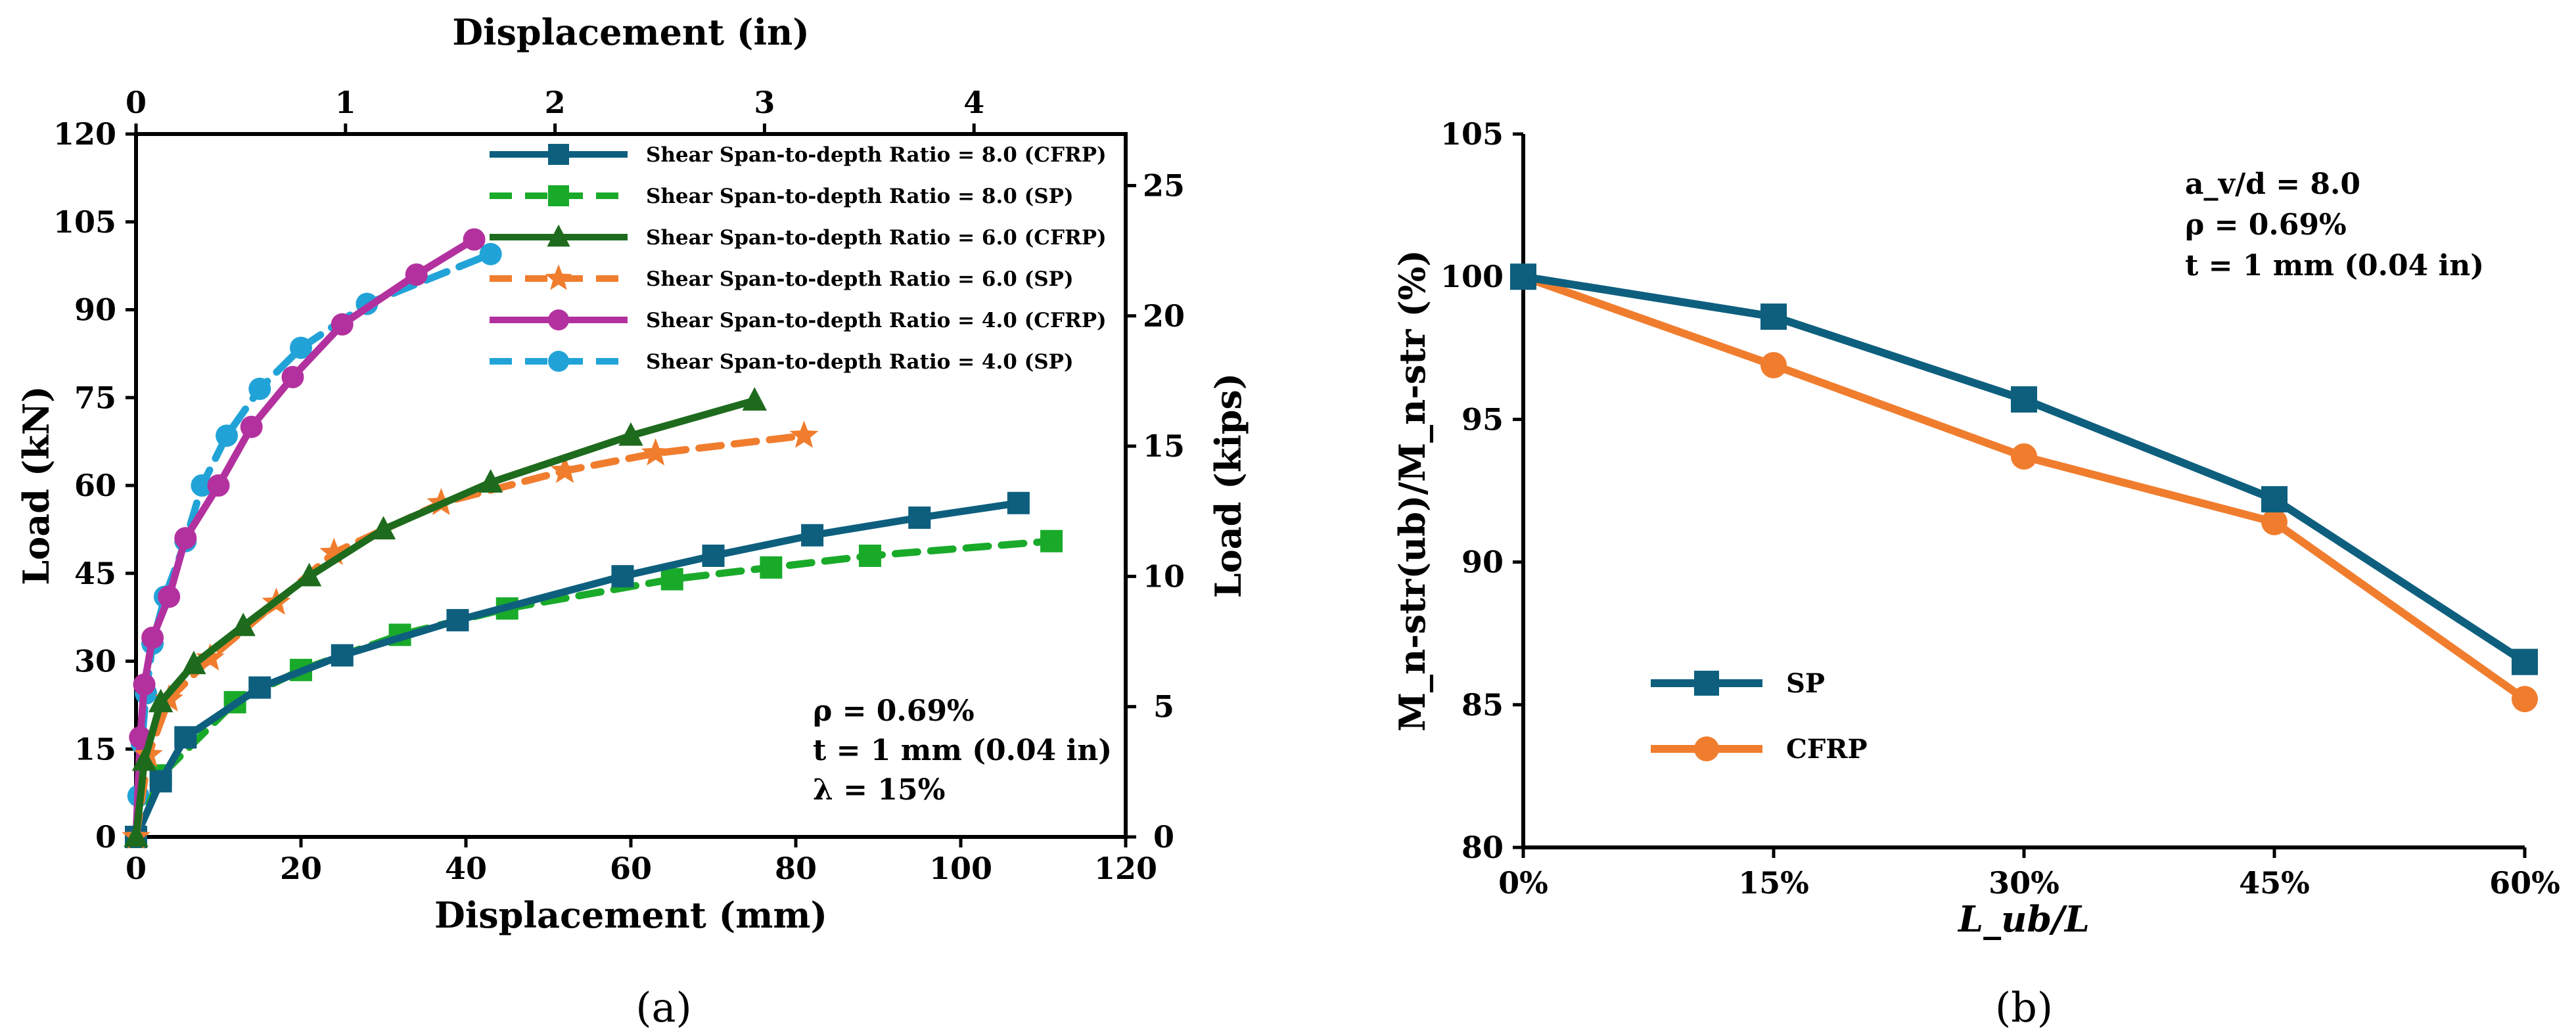 The width and height of the screenshot is (2576, 1034). Describe the element at coordinates (2275, 883) in the screenshot. I see `x-tick-label-b: 45%` at that location.